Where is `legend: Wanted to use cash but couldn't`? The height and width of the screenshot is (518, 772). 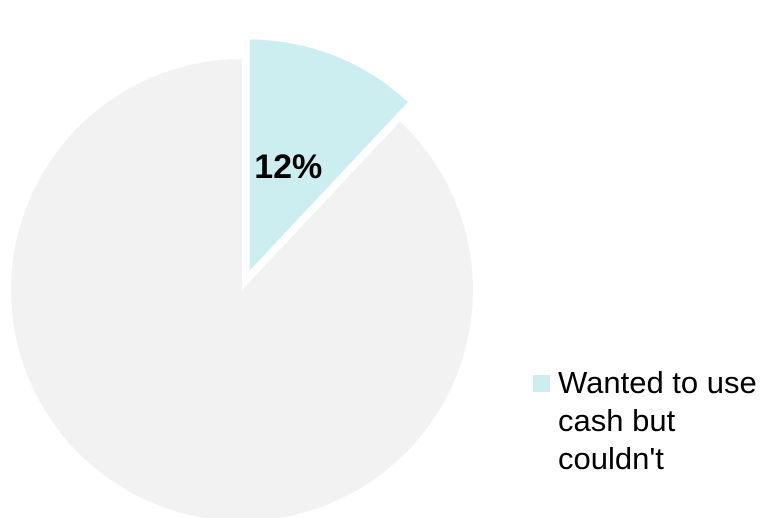 legend: Wanted to use cash but couldn't is located at coordinates (652, 421).